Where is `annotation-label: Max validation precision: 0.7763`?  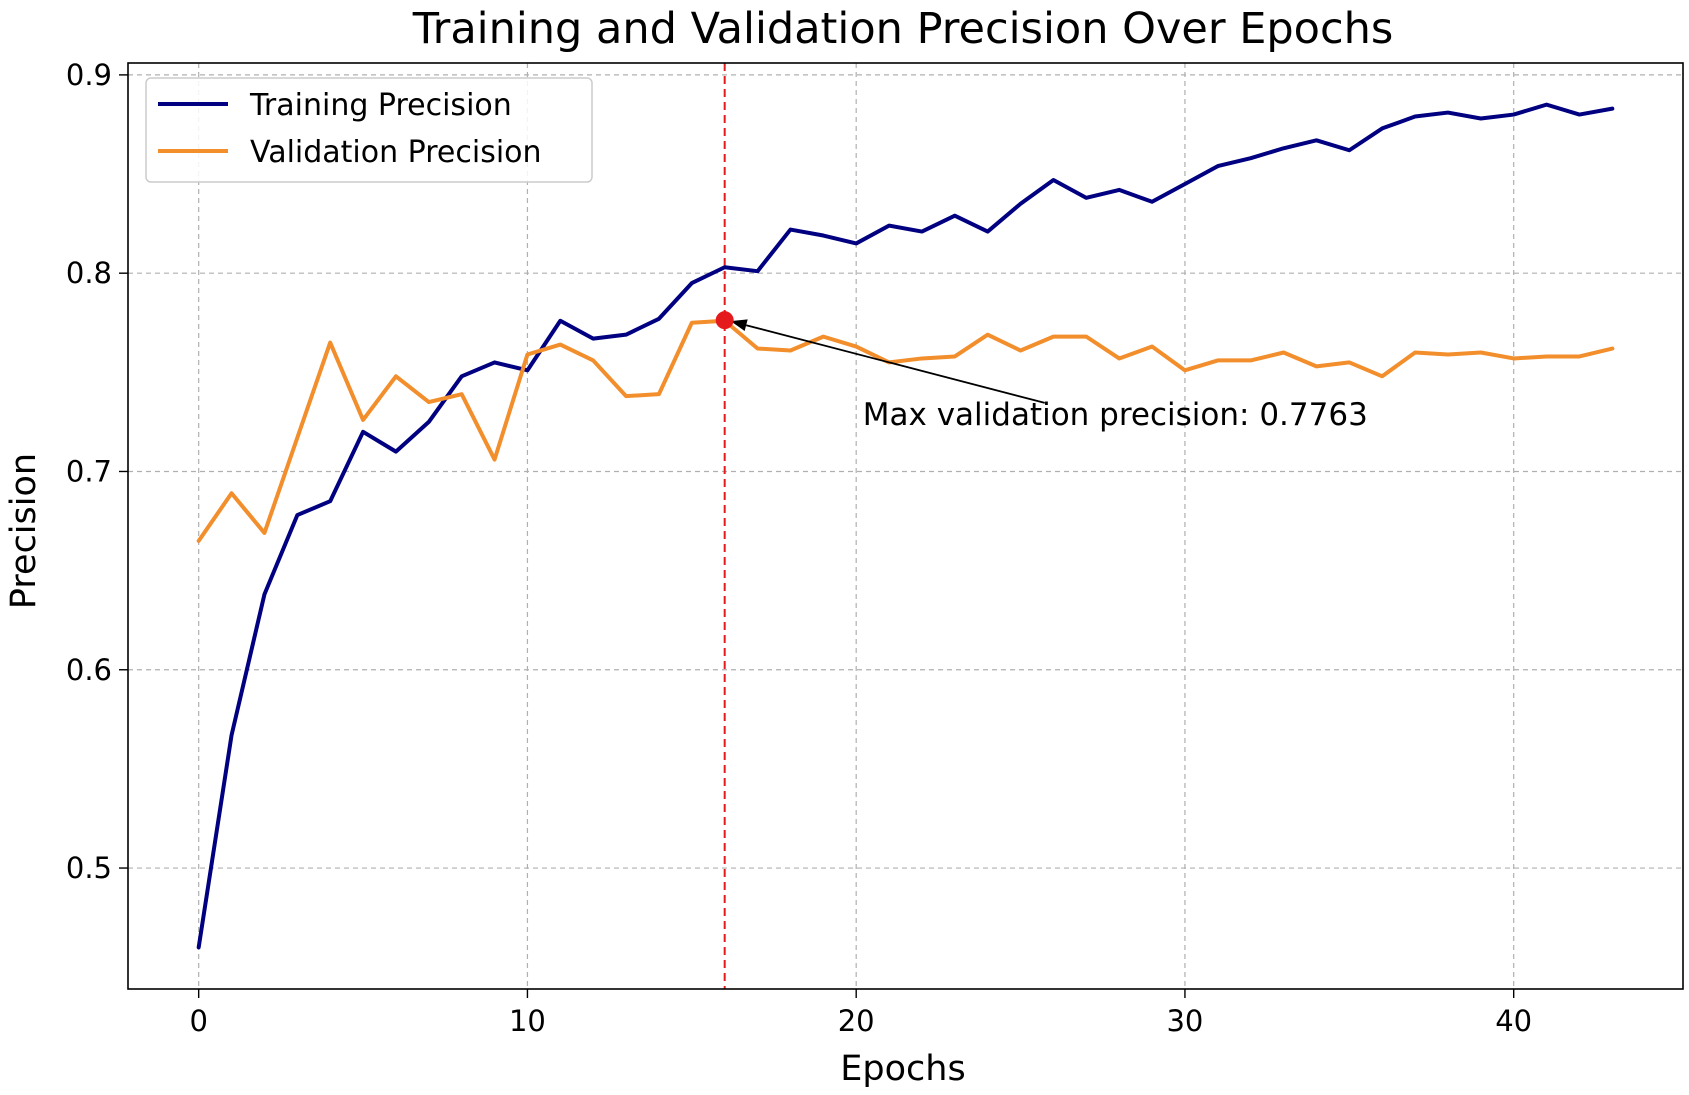 annotation-label: Max validation precision: 0.7763 is located at coordinates (1115, 415).